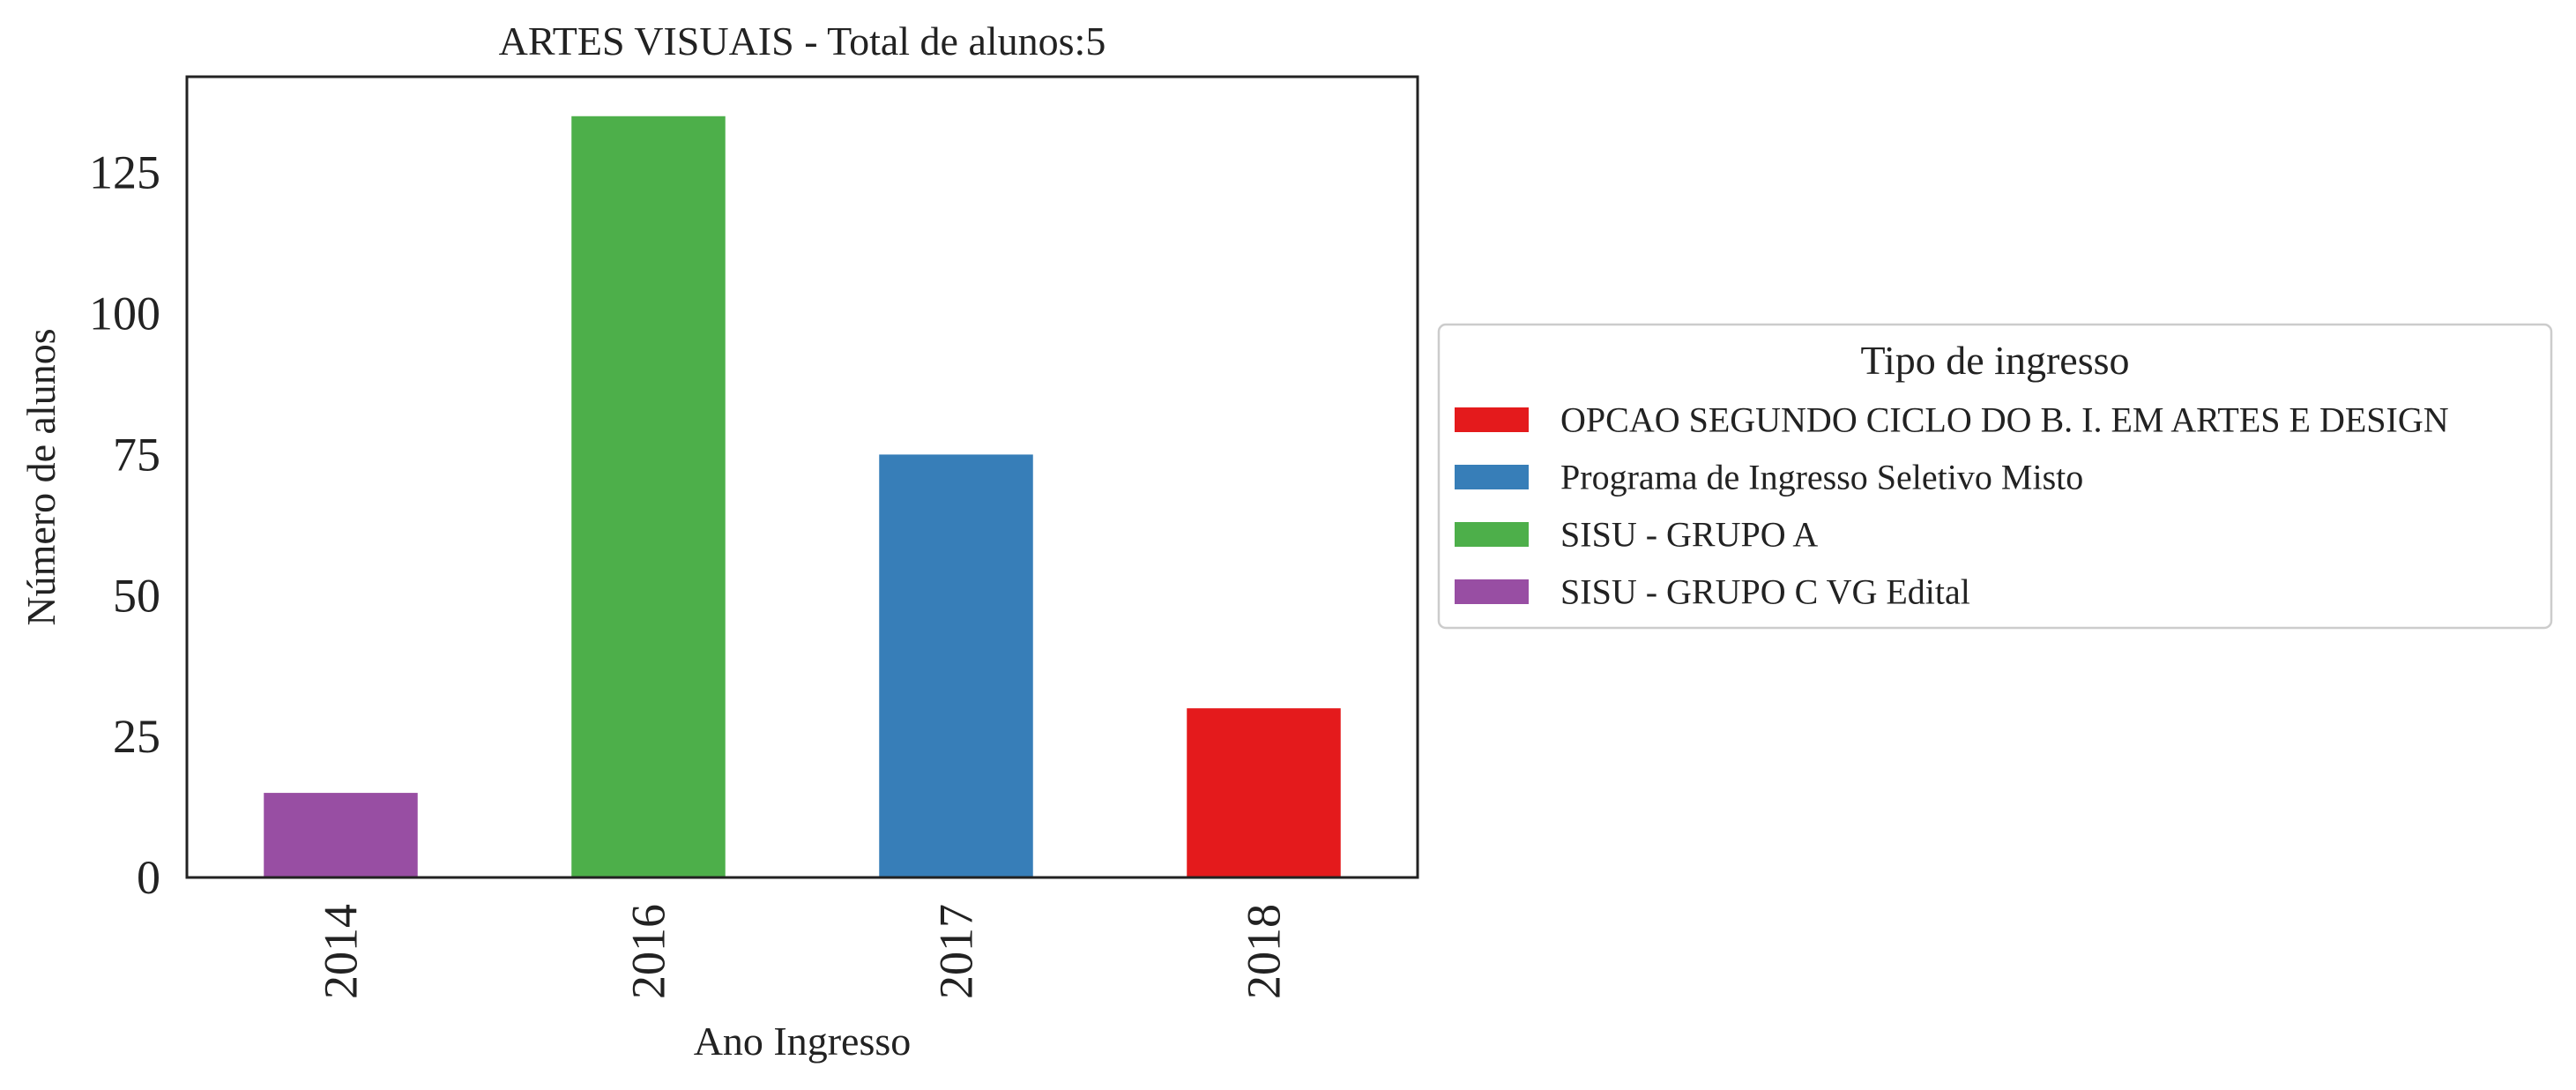  I want to click on y-tick-label: 50, so click(136, 595).